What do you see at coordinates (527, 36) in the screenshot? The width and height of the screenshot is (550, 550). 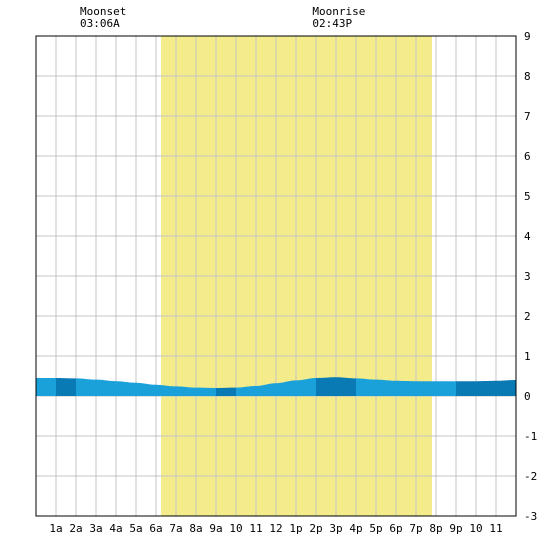 I see `y-tick-label: 9` at bounding box center [527, 36].